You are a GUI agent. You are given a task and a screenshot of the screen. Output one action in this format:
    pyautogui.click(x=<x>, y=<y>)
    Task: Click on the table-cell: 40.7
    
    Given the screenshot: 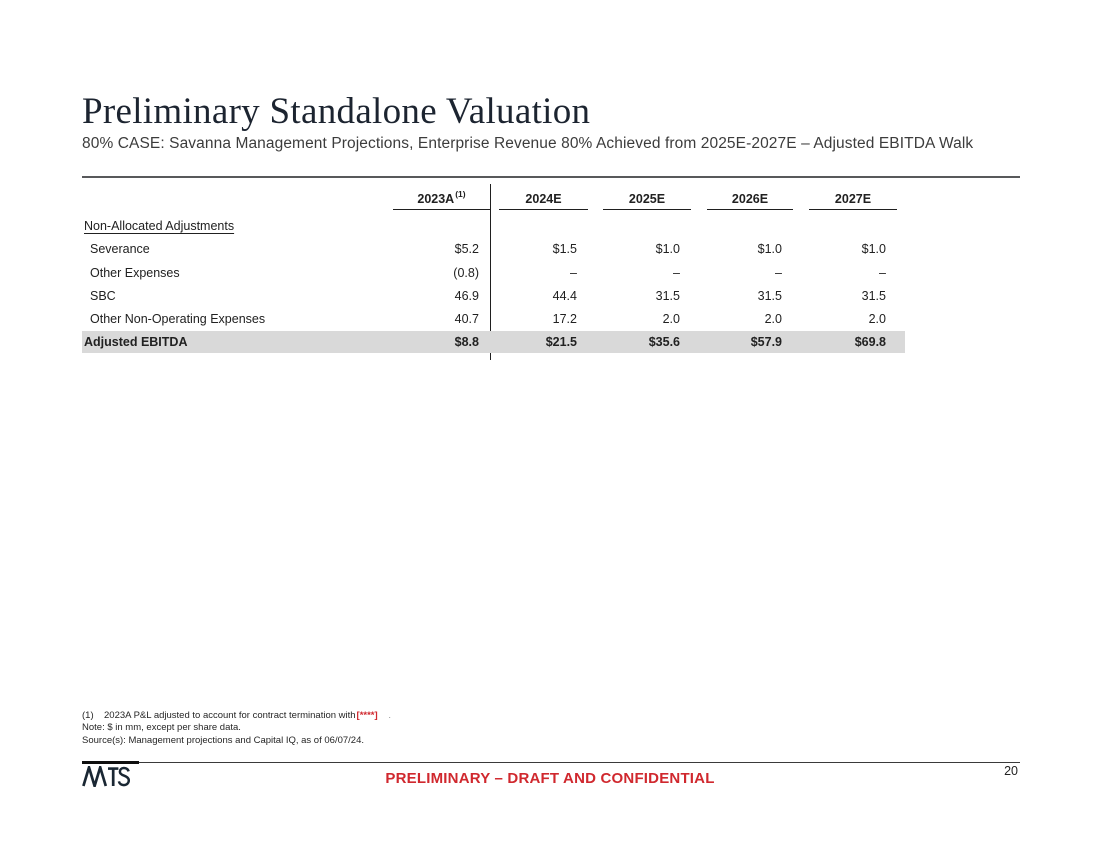 What is the action you would take?
    pyautogui.click(x=466, y=319)
    